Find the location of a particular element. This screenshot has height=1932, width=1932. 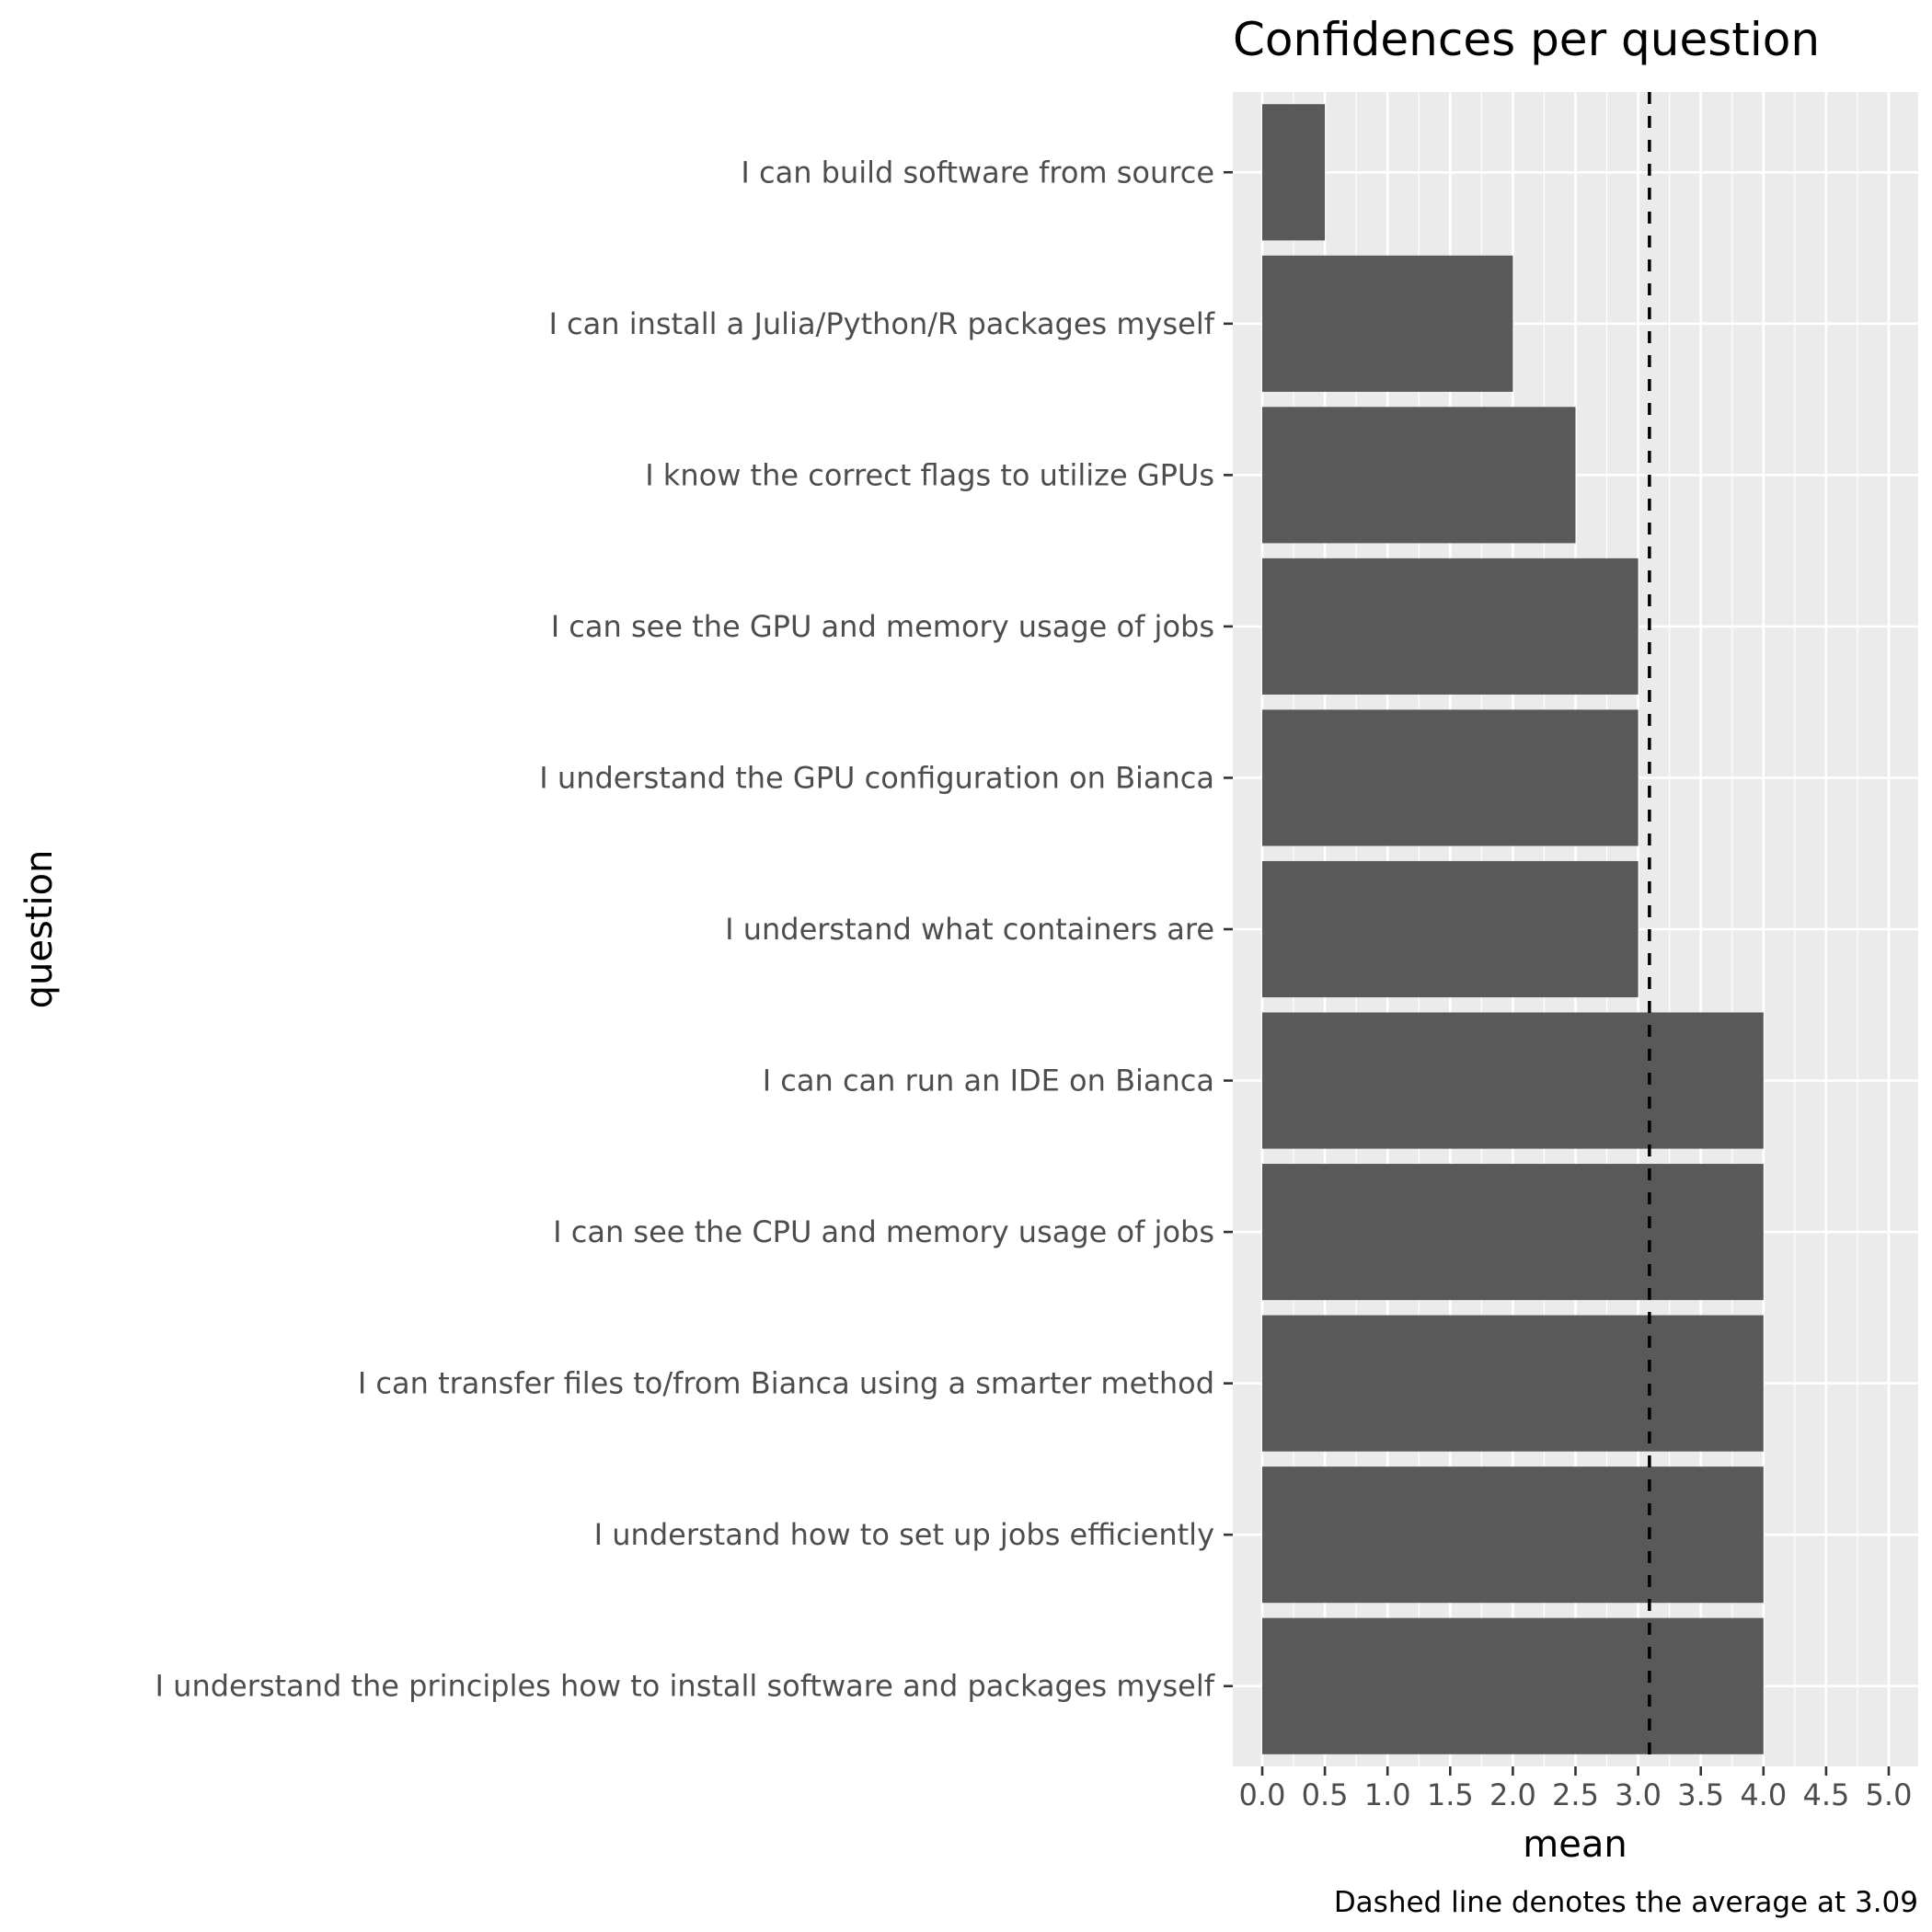

x-tick-label: 3.5 is located at coordinates (1700, 1794).